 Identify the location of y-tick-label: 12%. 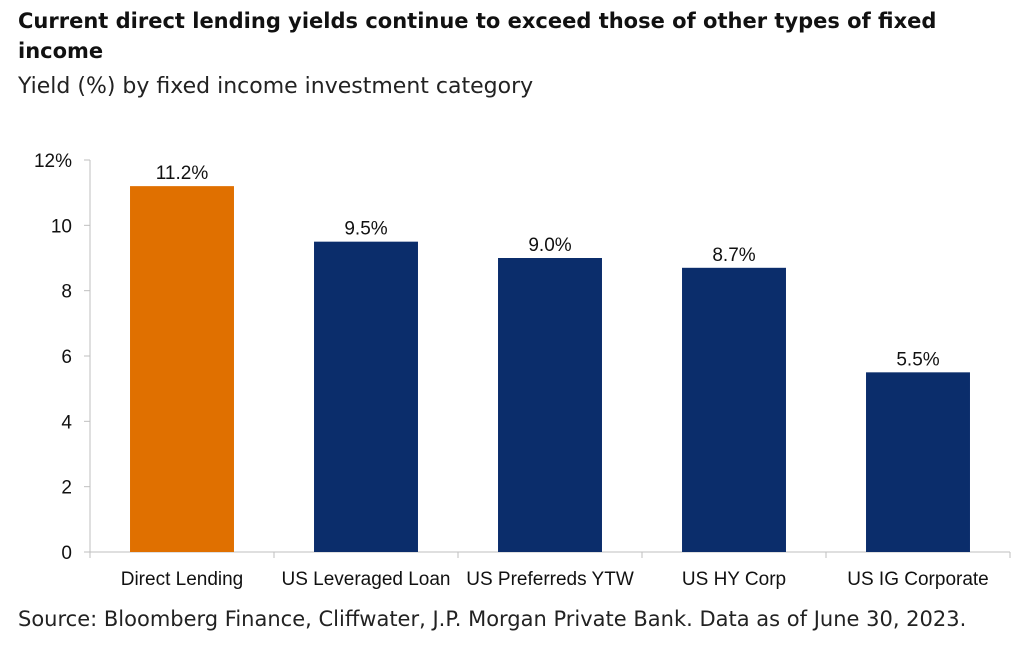
(53, 161).